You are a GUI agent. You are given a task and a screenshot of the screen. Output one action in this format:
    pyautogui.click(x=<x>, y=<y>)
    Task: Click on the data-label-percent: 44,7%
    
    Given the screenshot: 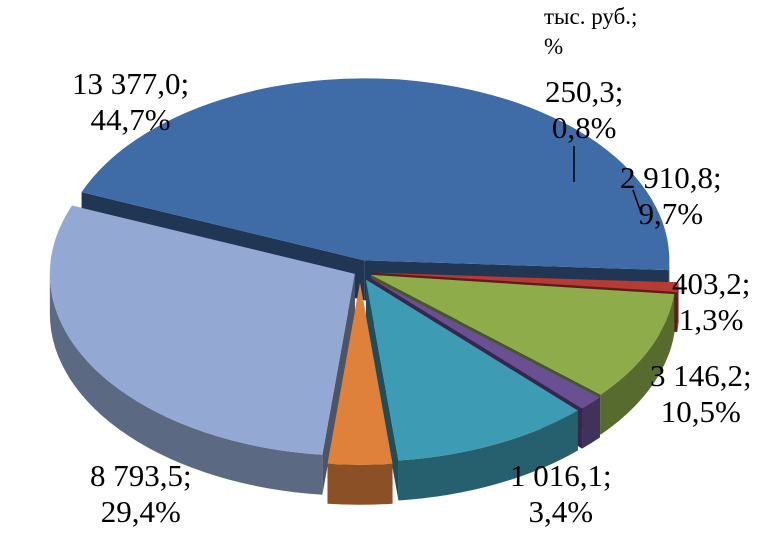 What is the action you would take?
    pyautogui.click(x=130, y=119)
    